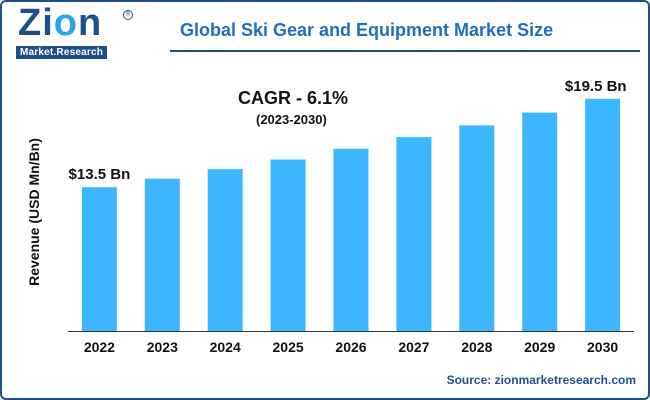 This screenshot has height=400, width=650. What do you see at coordinates (405, 51) in the screenshot?
I see `title-divider` at bounding box center [405, 51].